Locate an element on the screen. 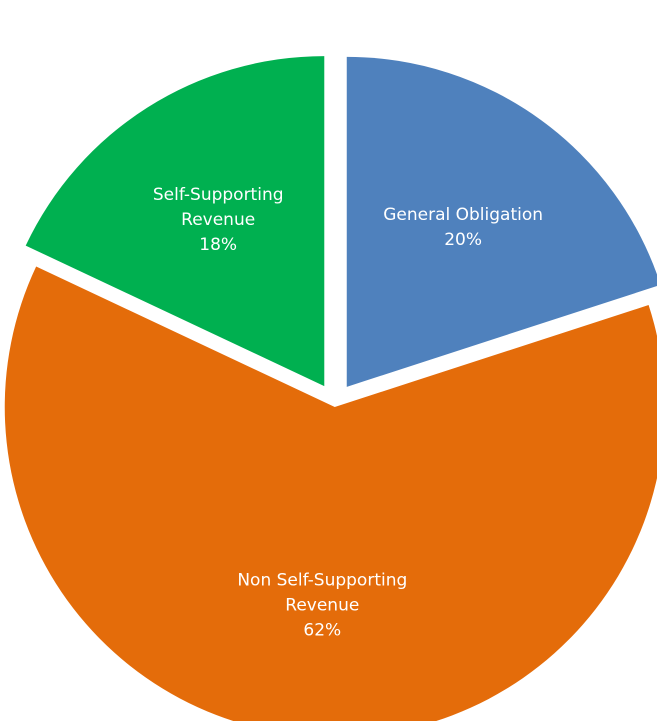 The width and height of the screenshot is (657, 721). pie-label-self-supporting-revenue: Self-Supporting Revenue 18% is located at coordinates (218, 220).